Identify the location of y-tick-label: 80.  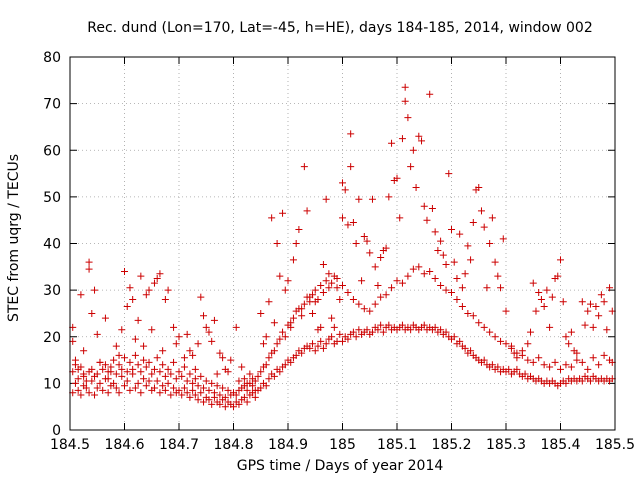
(52, 58).